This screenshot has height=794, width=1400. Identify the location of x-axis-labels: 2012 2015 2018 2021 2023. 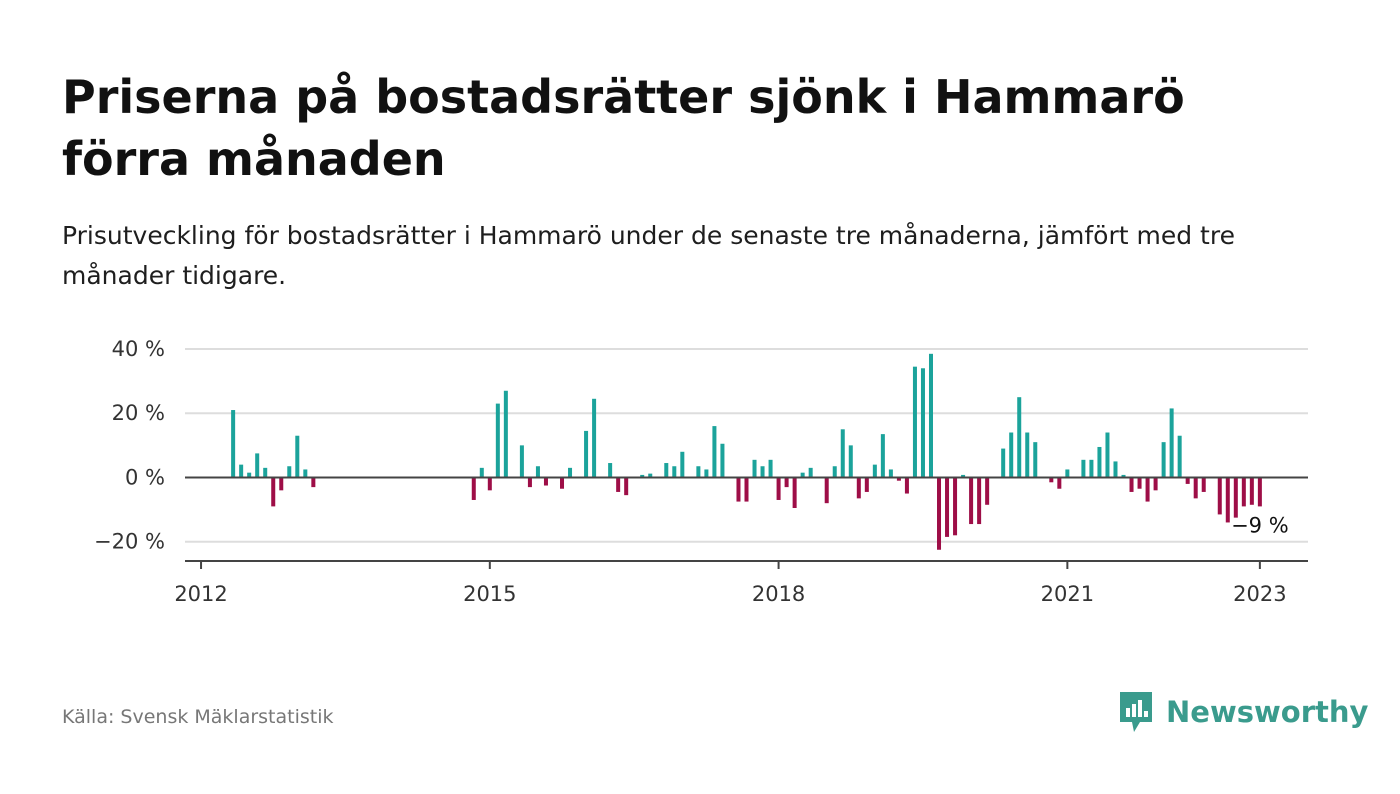
(730, 594).